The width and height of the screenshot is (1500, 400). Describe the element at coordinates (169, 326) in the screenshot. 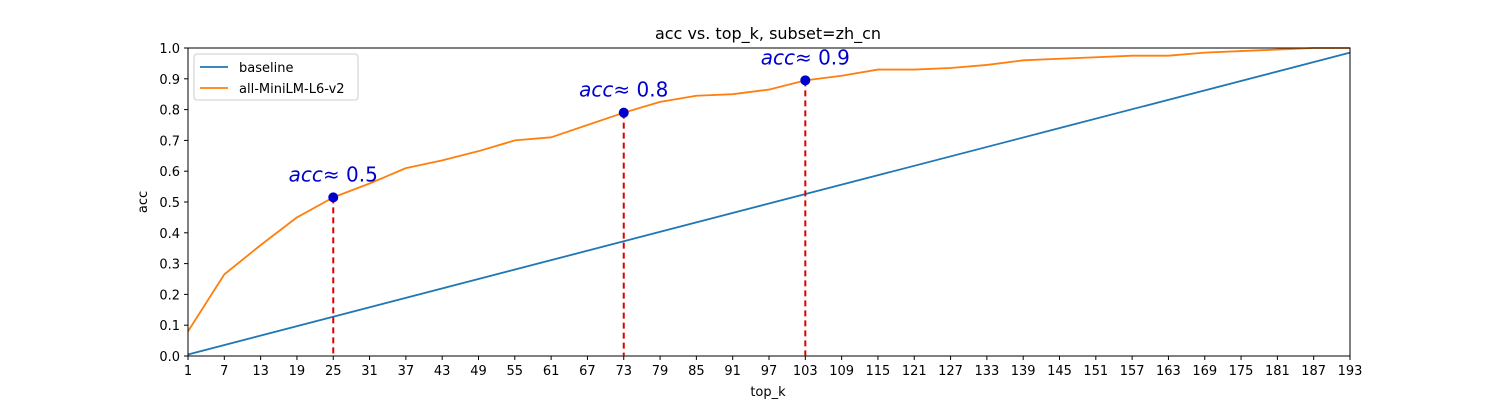

I see `y-tick-label: 0.1` at that location.